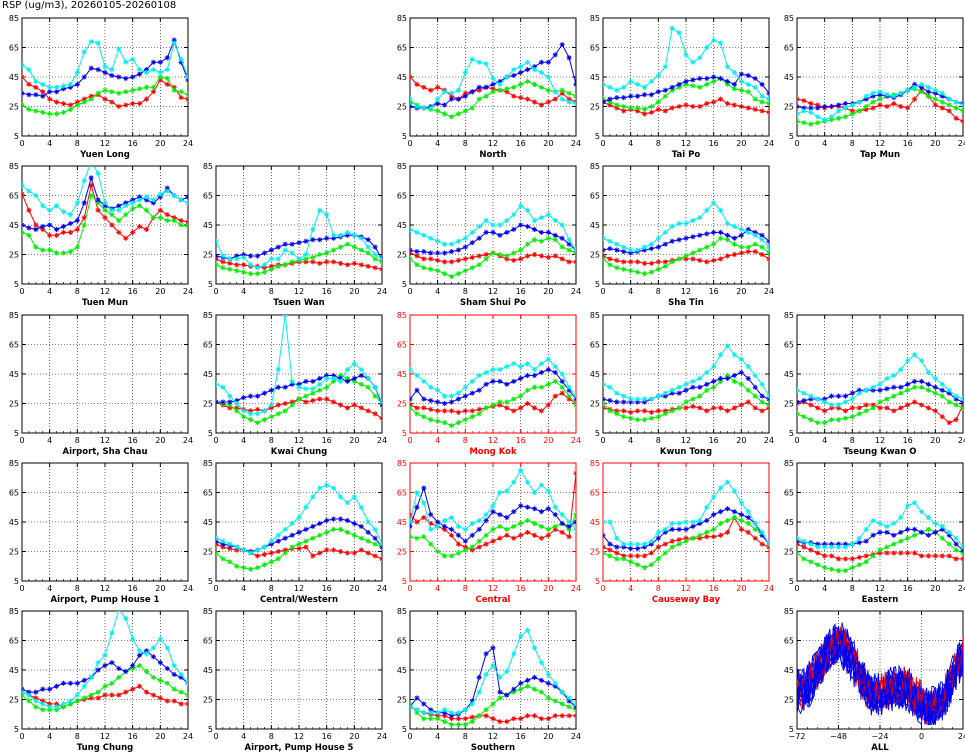 Image resolution: width=965 pixels, height=755 pixels. I want to click on y-tick-label: 5, so click(16, 136).